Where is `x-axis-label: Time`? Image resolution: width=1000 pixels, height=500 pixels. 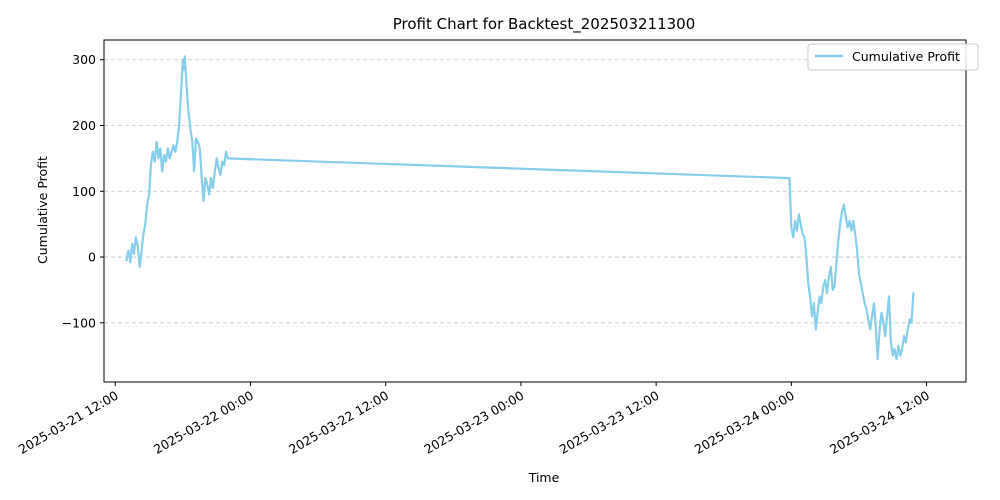 x-axis-label: Time is located at coordinates (544, 477).